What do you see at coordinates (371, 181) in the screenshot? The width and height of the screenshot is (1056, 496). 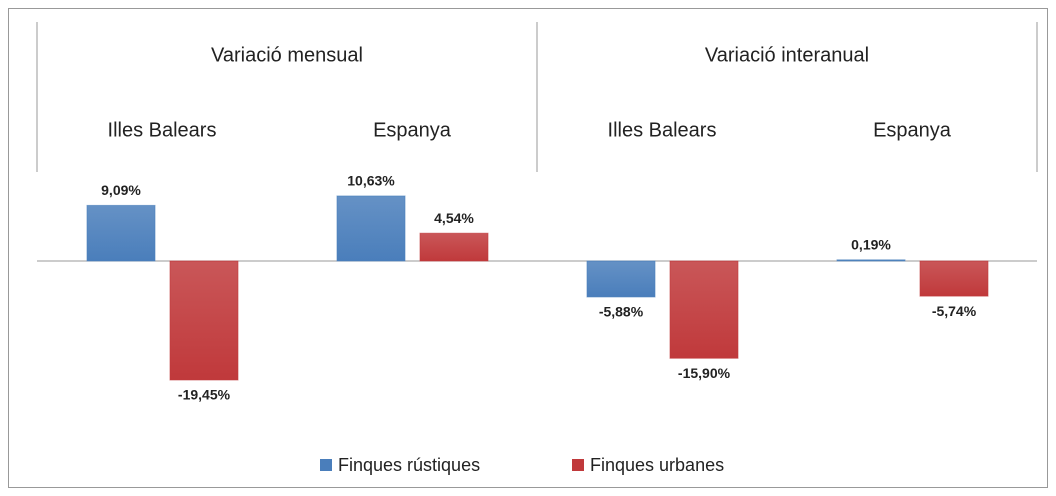 I see `data-label: 10,63%` at bounding box center [371, 181].